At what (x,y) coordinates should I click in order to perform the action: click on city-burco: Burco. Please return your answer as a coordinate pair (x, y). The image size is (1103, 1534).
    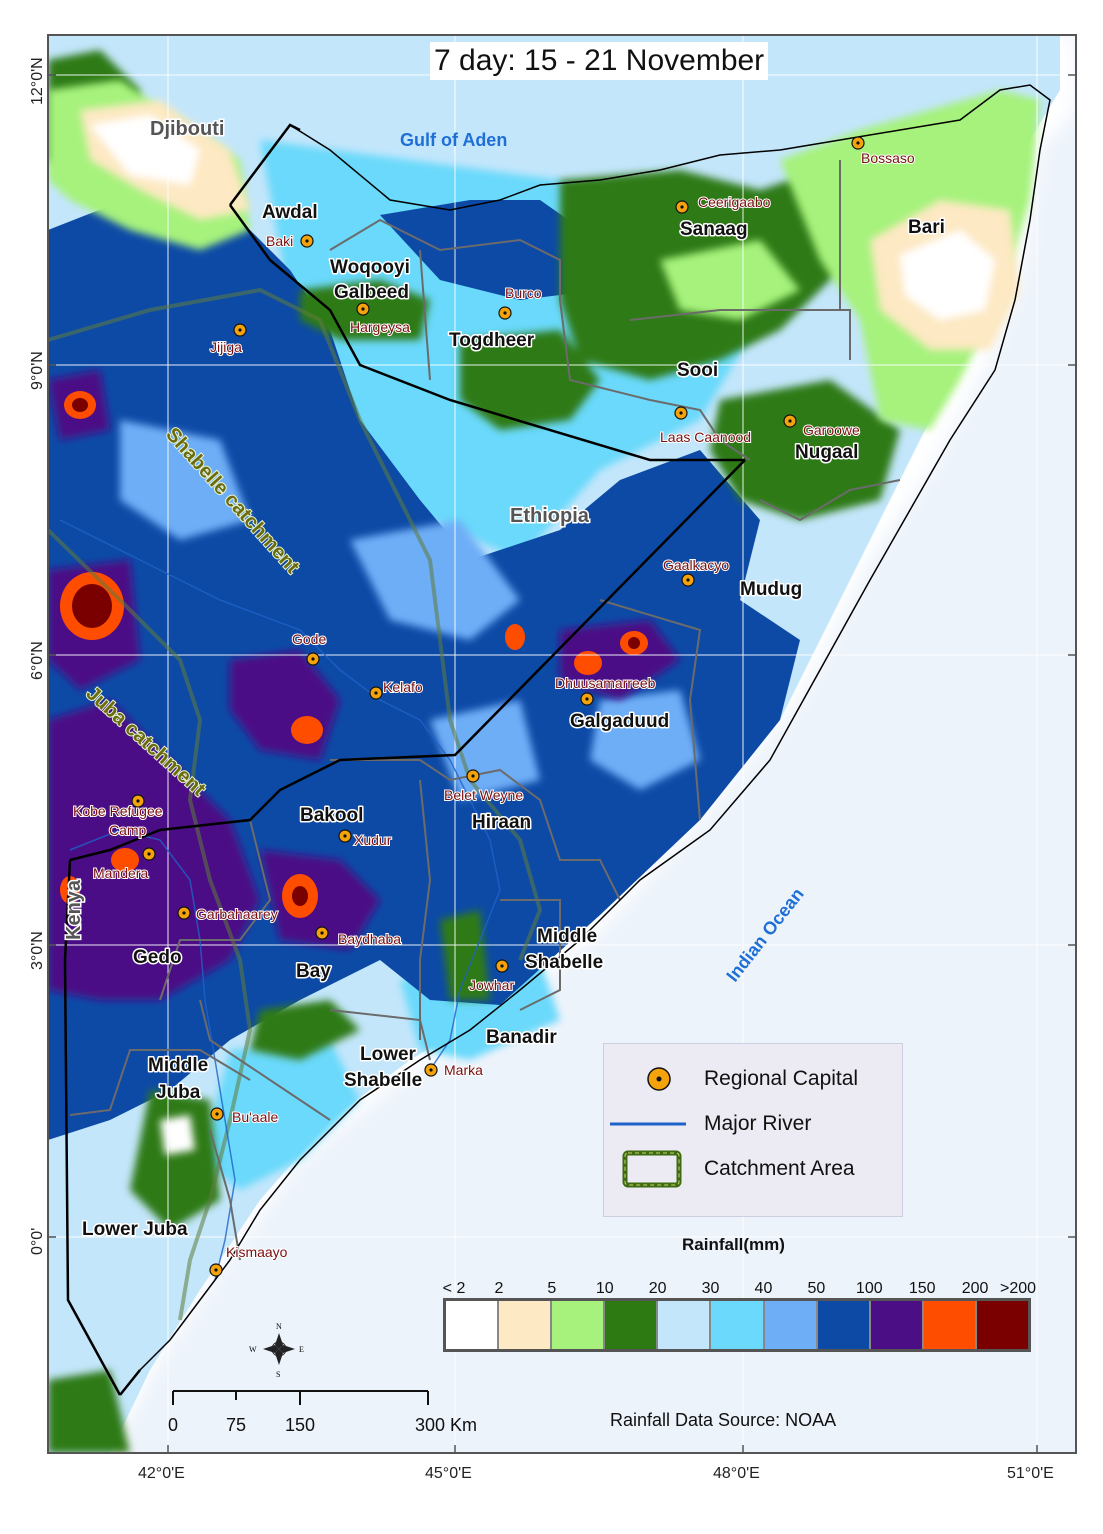
    Looking at the image, I should click on (523, 293).